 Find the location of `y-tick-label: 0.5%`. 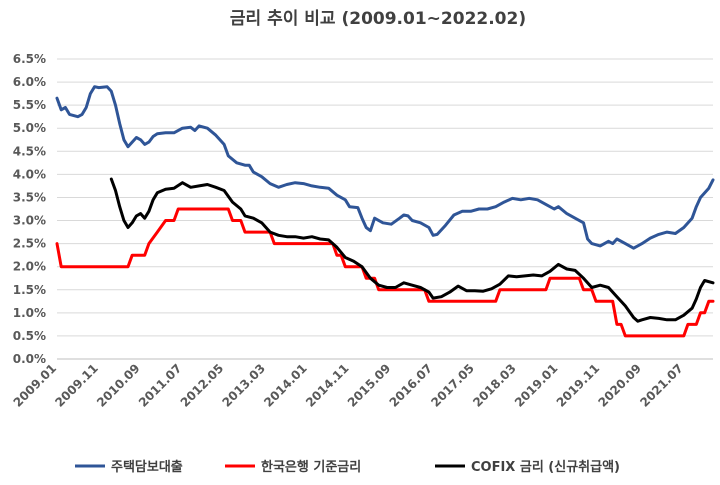

y-tick-label: 0.5% is located at coordinates (29, 336).